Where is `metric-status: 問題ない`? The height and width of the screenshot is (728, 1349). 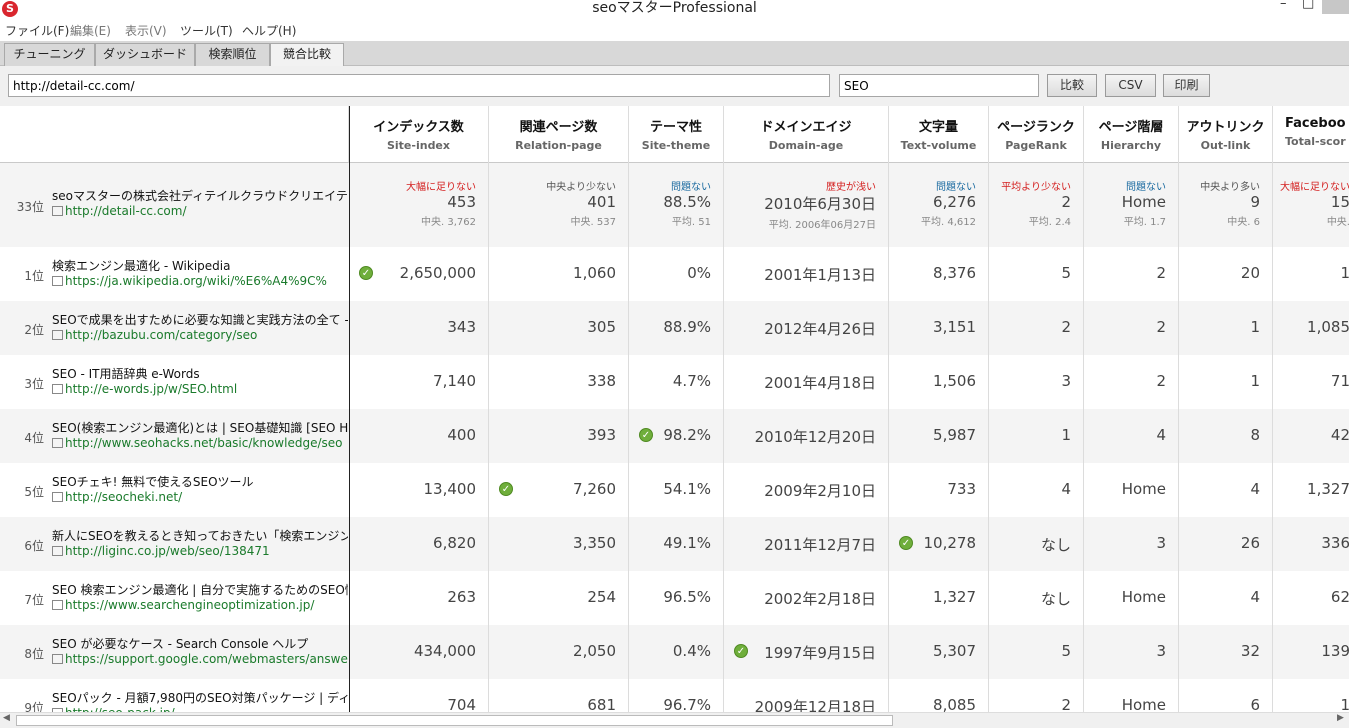
metric-status: 問題ない is located at coordinates (956, 187).